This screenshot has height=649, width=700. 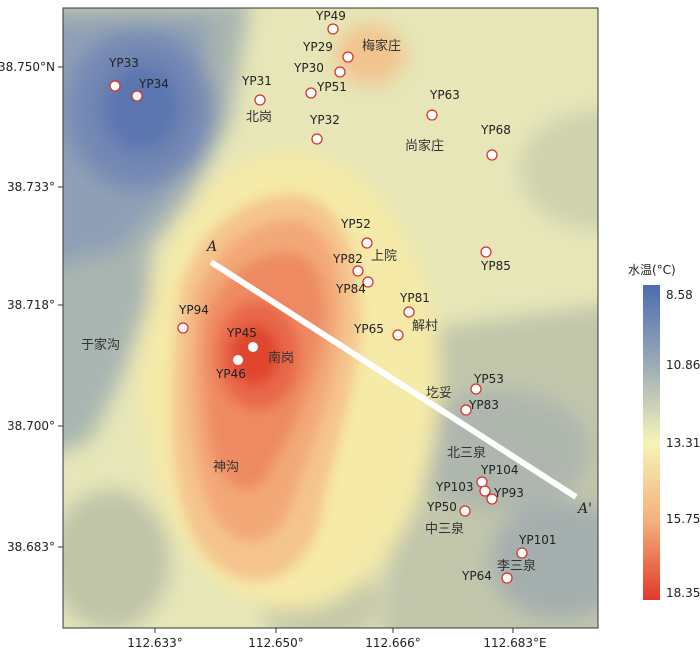 What do you see at coordinates (495, 130) in the screenshot?
I see `site-label: YP68` at bounding box center [495, 130].